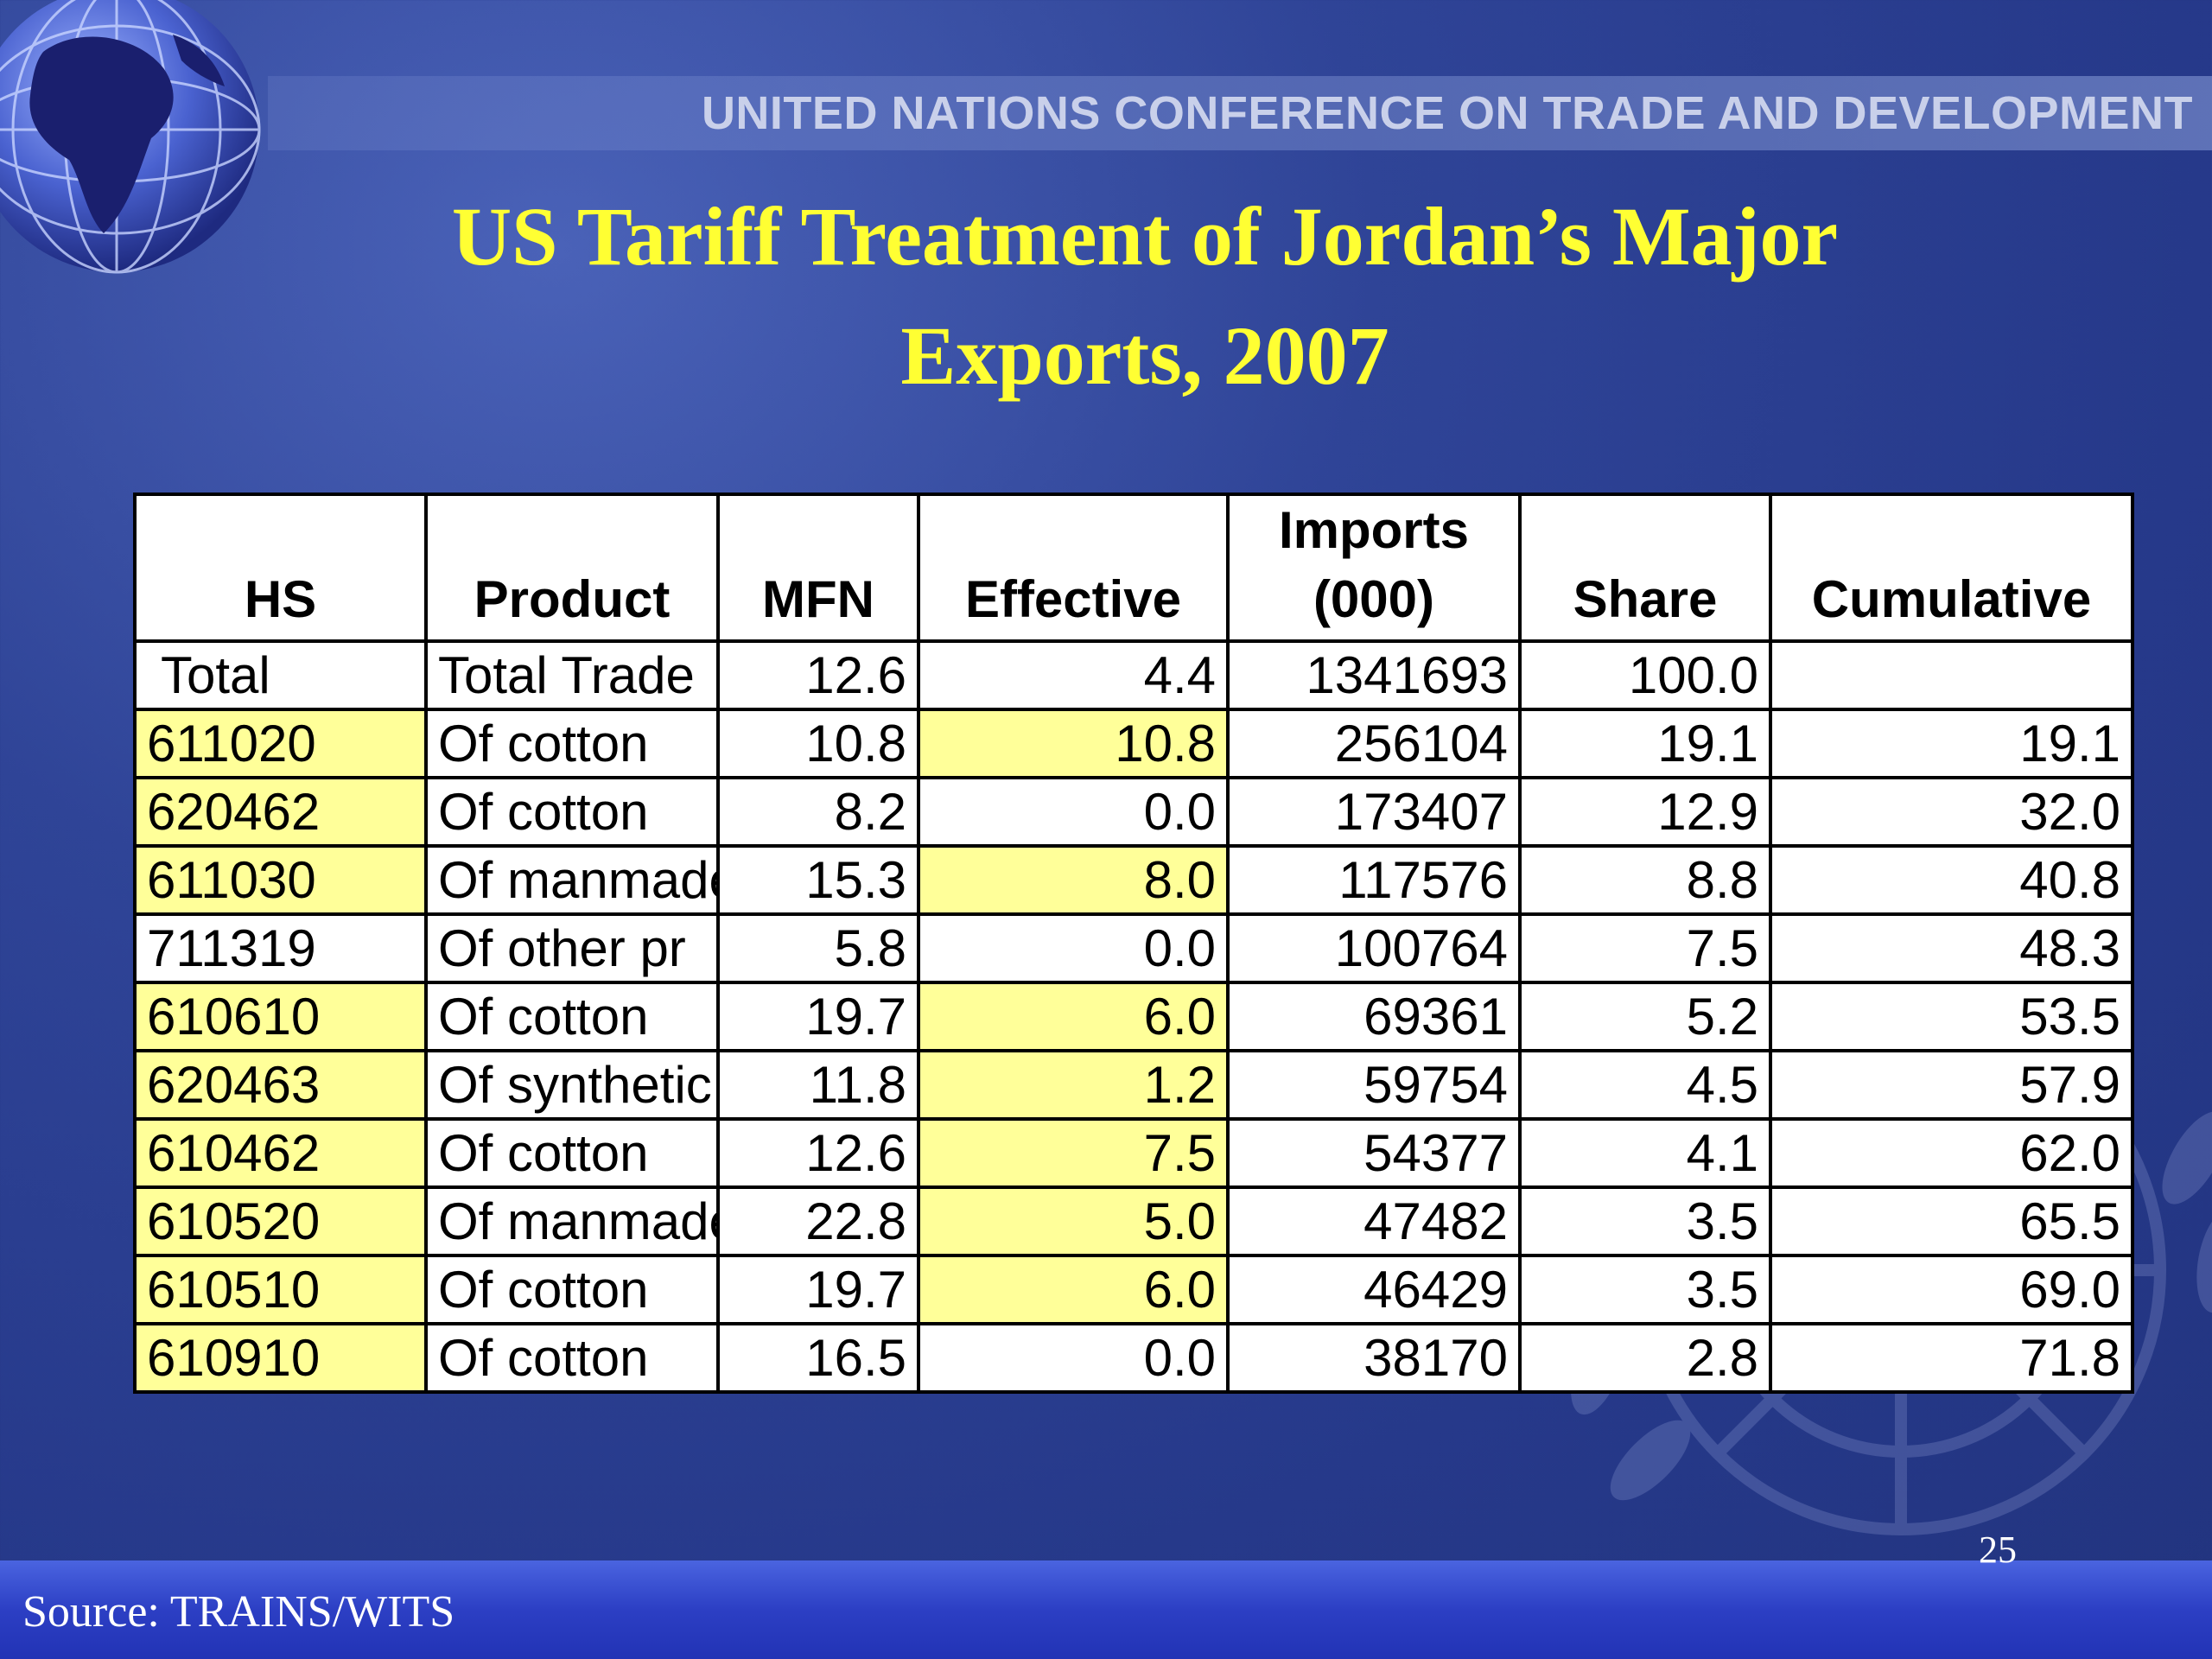 The image size is (2212, 1659). What do you see at coordinates (1951, 880) in the screenshot?
I see `cell-cumulative: 40.8` at bounding box center [1951, 880].